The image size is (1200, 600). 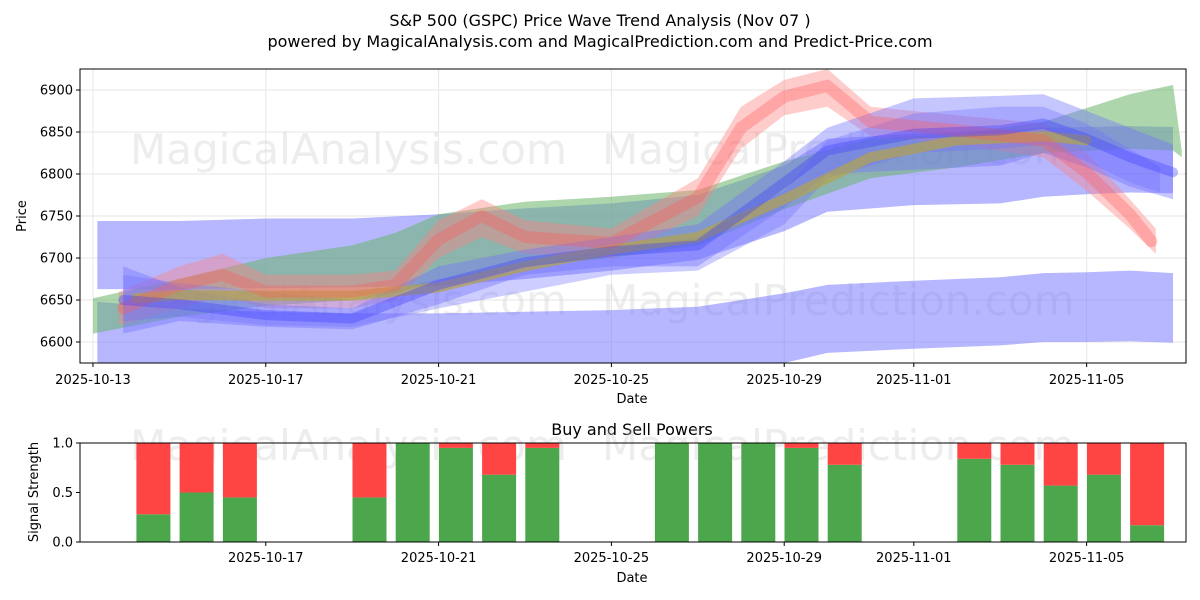 I want to click on signal-title: Buy and Sell Powers, so click(x=632, y=429).